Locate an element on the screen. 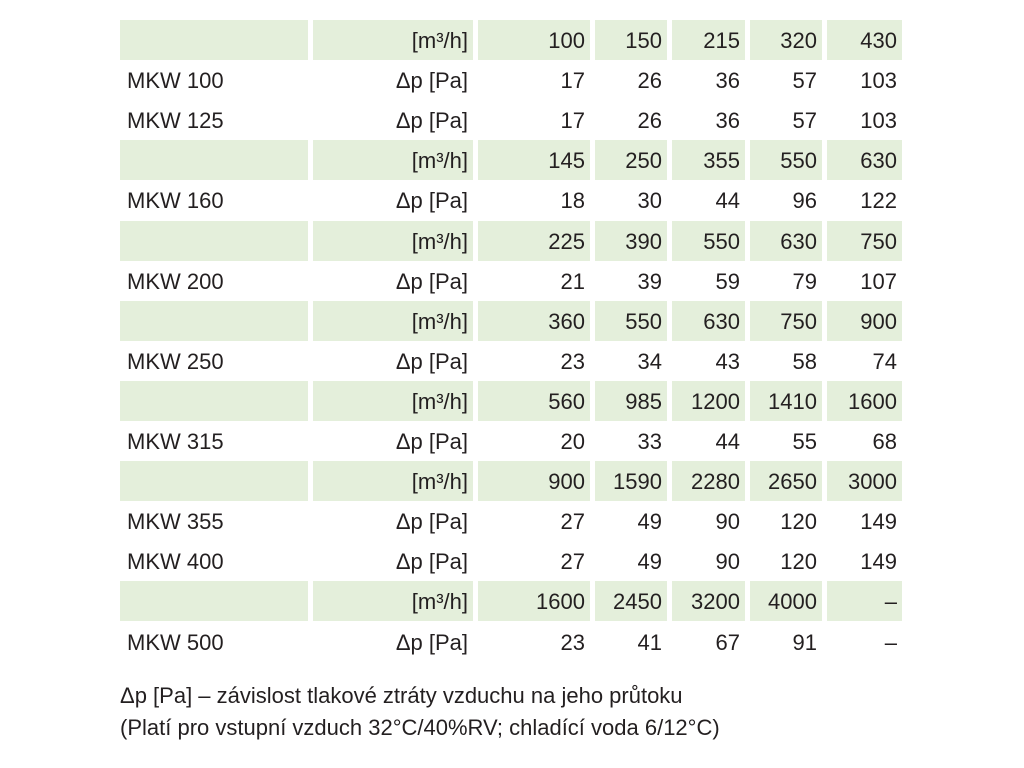 The width and height of the screenshot is (1024, 768). value: 985 is located at coordinates (631, 400).